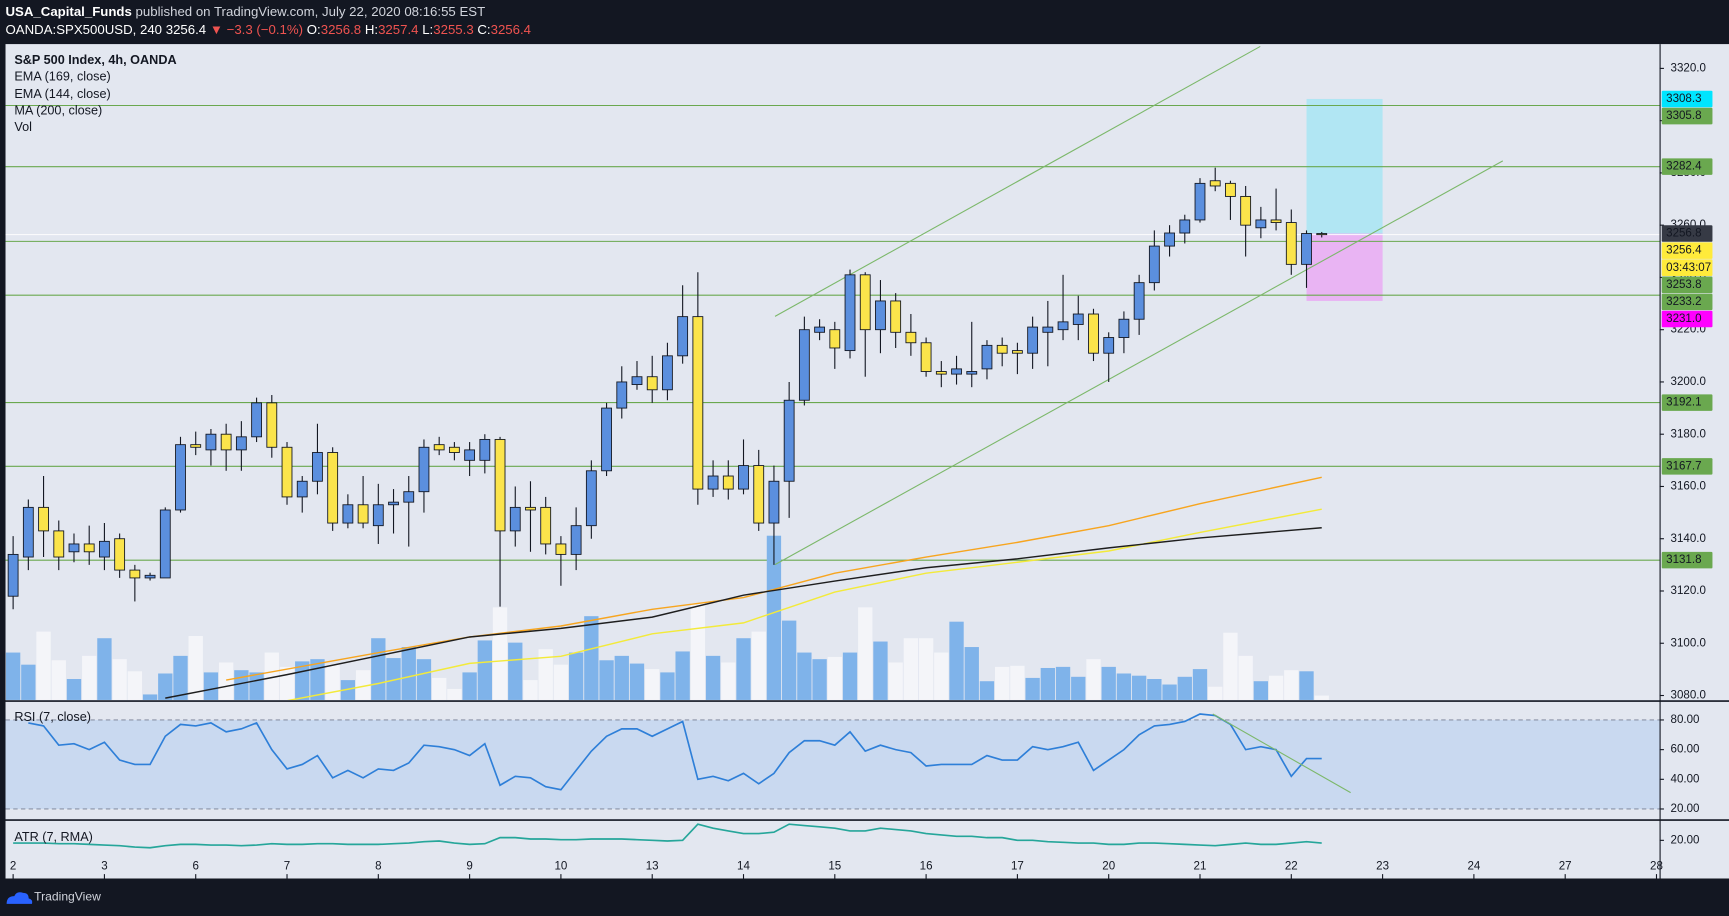 The image size is (1729, 916). What do you see at coordinates (67, 896) in the screenshot?
I see `brand: TradingView` at bounding box center [67, 896].